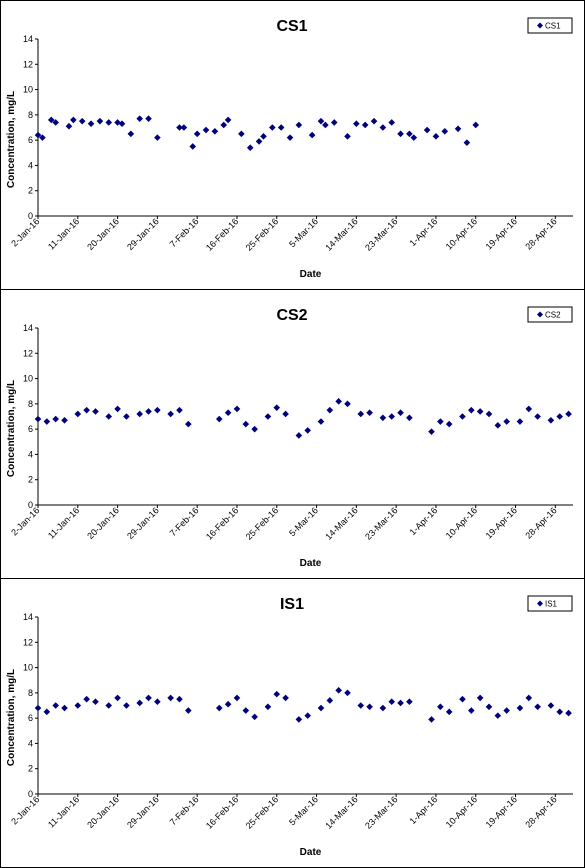  What do you see at coordinates (381, 523) in the screenshot?
I see `x-tick-label: 23-Mar-16` at bounding box center [381, 523].